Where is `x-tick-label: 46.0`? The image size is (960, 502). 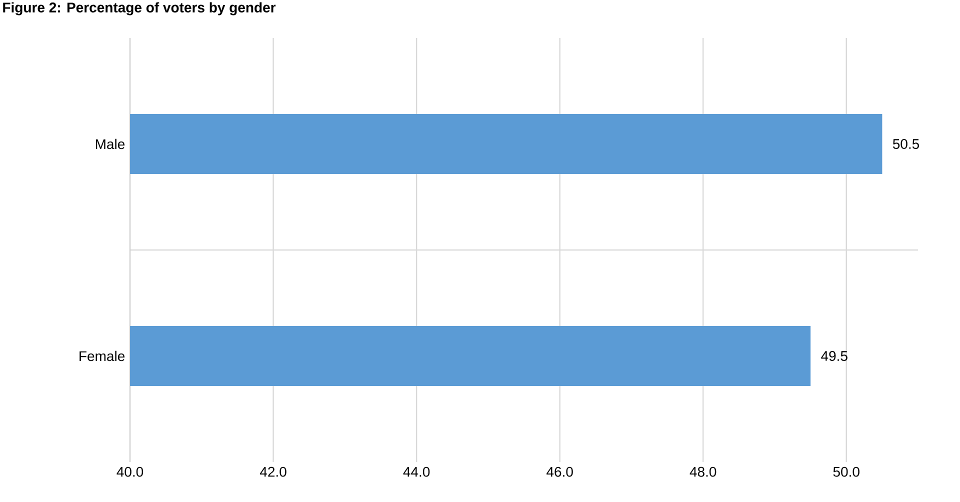
x-tick-label: 46.0 is located at coordinates (559, 471).